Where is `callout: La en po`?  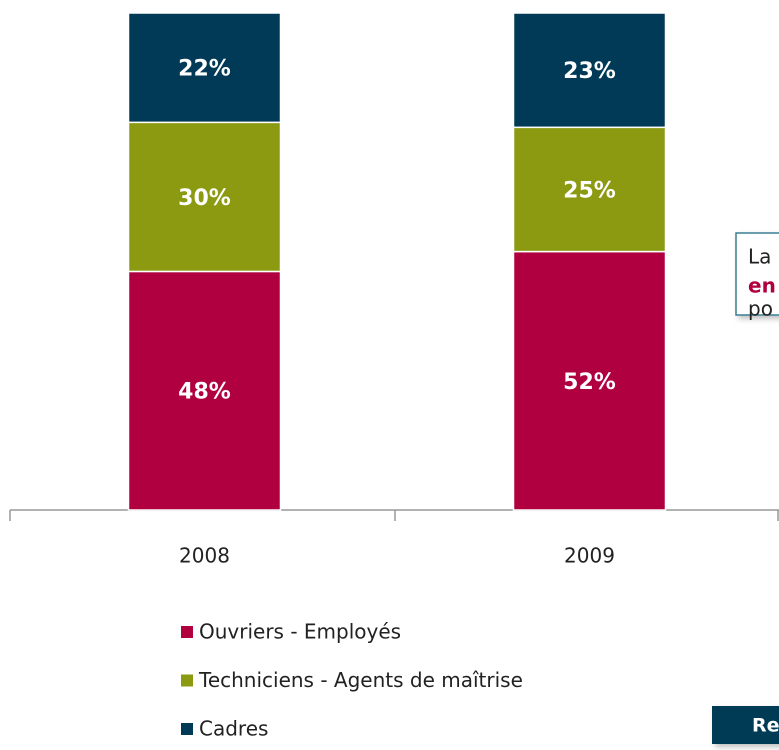 callout: La en po is located at coordinates (757, 276).